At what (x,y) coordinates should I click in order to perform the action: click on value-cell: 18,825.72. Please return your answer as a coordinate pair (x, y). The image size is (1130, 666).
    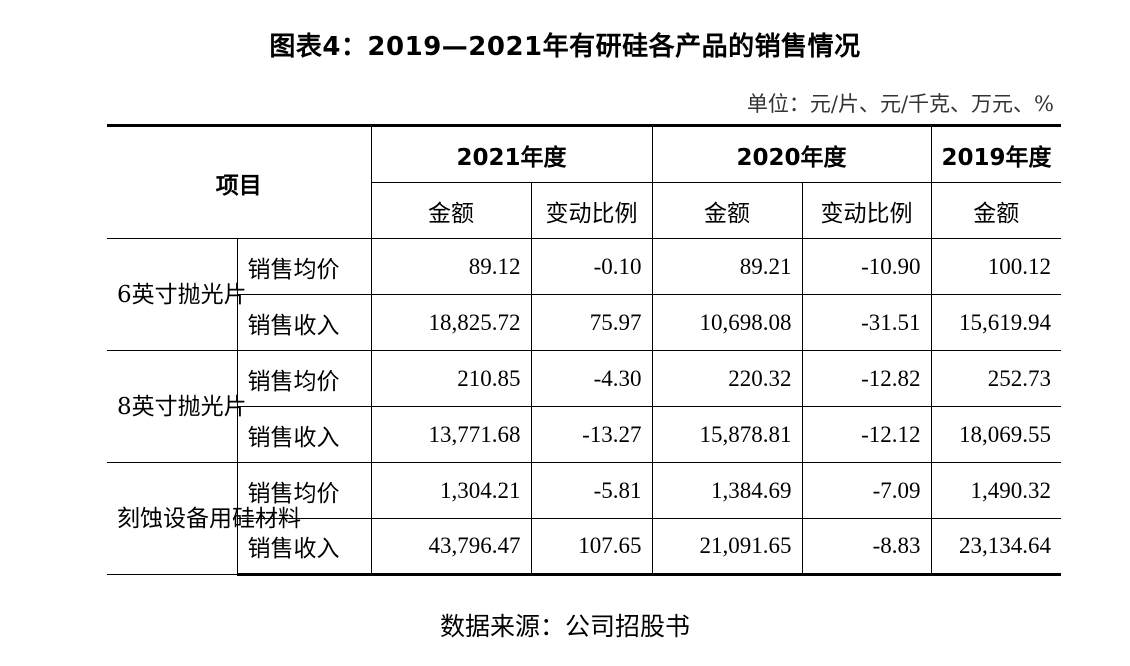
    Looking at the image, I should click on (451, 322).